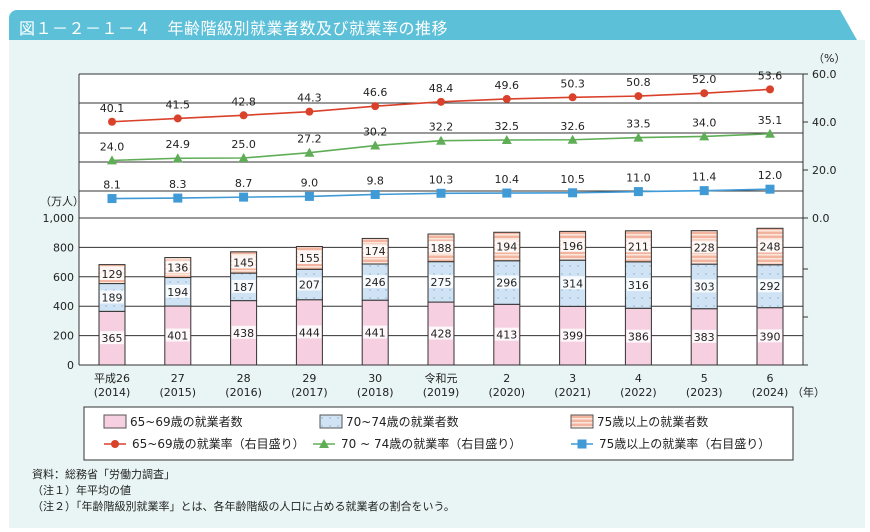  I want to click on legend-label: 75歳以上の就業者数, so click(652, 421).